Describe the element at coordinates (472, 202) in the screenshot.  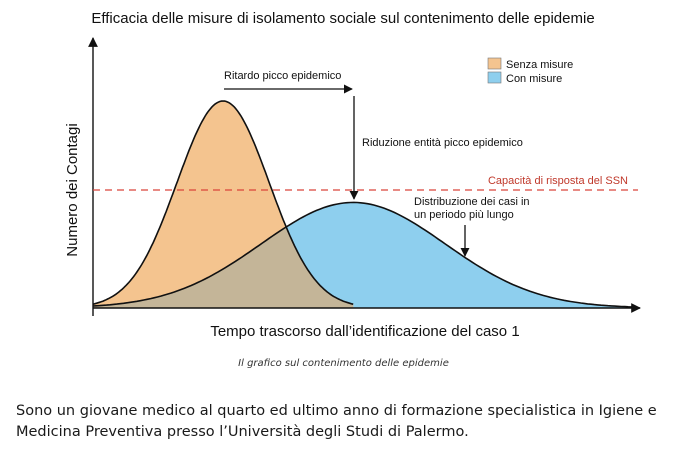
I see `annotation-distribution-line1: Distribuzione dei casi in` at that location.